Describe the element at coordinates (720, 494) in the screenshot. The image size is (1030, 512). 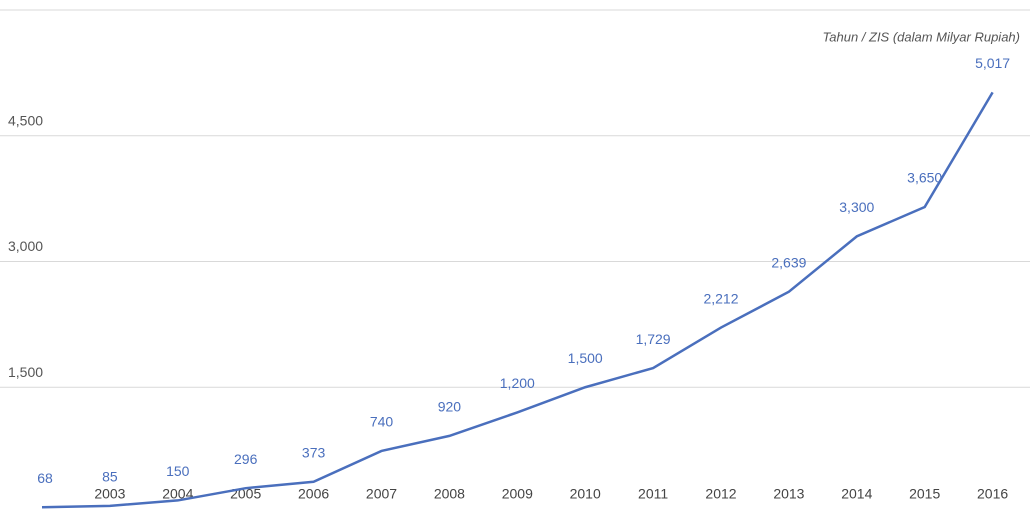
I see `x-tick-label: 2012` at that location.